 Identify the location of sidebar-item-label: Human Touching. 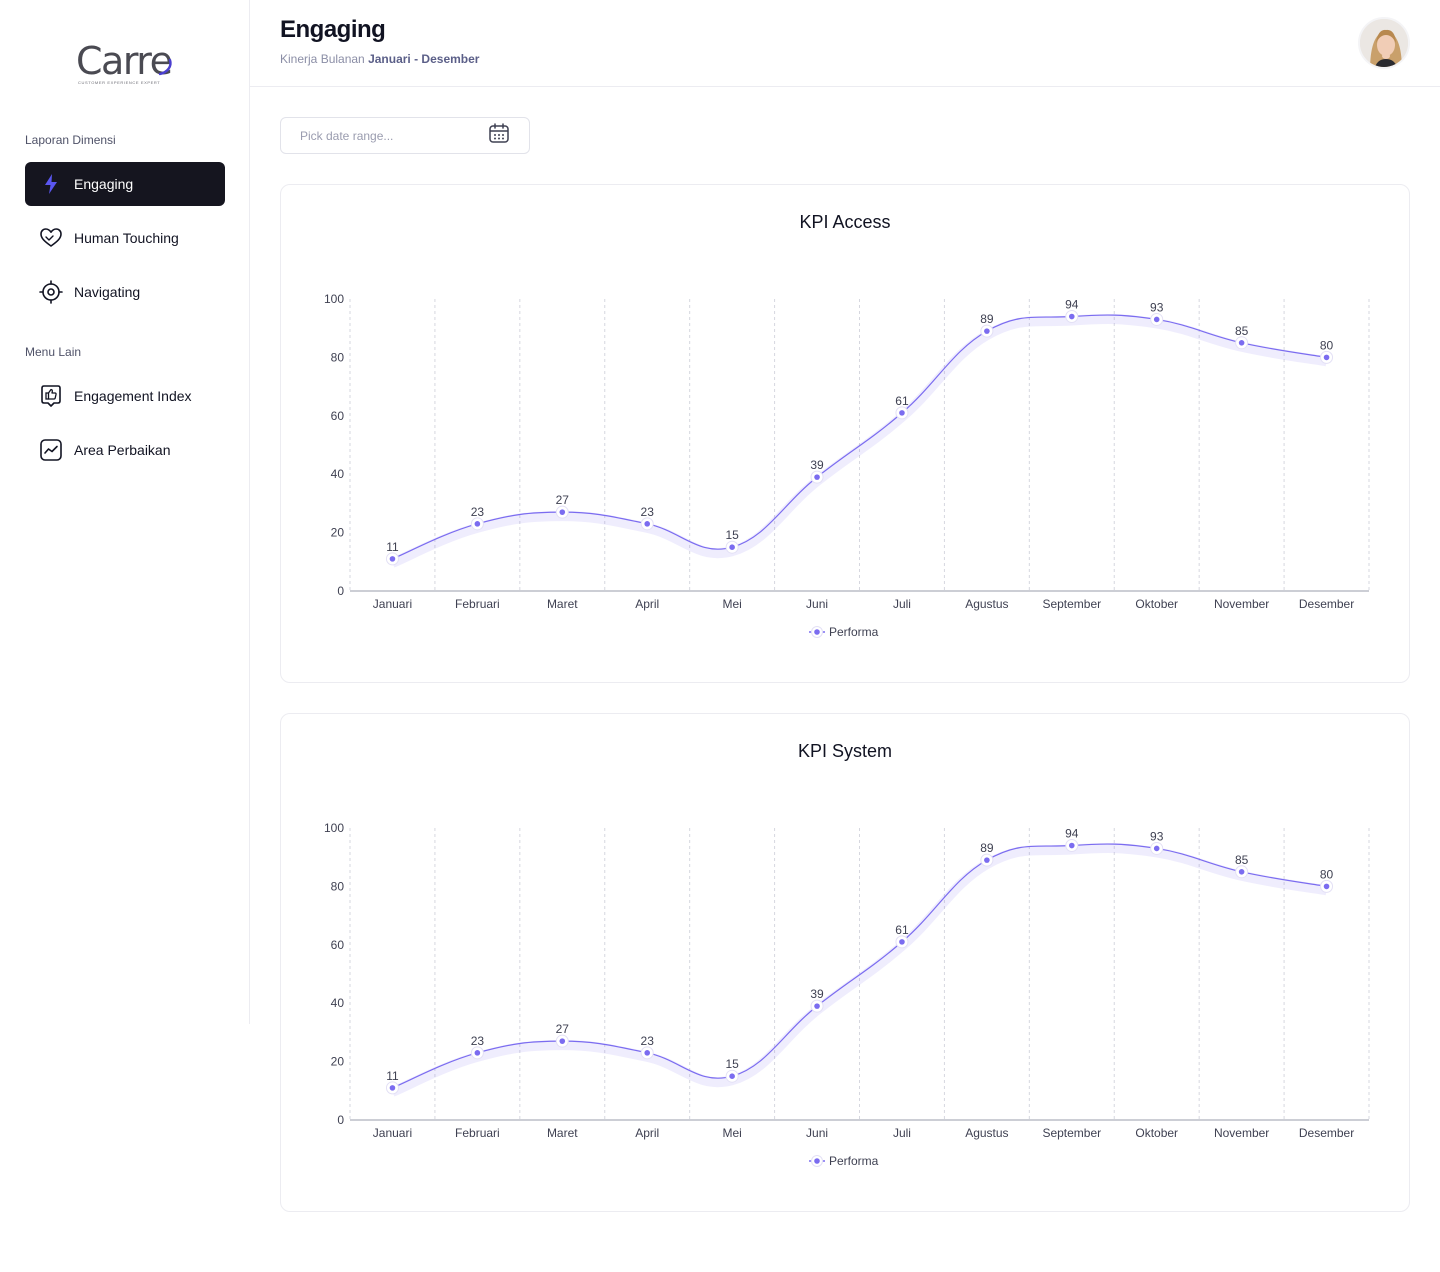
(126, 238).